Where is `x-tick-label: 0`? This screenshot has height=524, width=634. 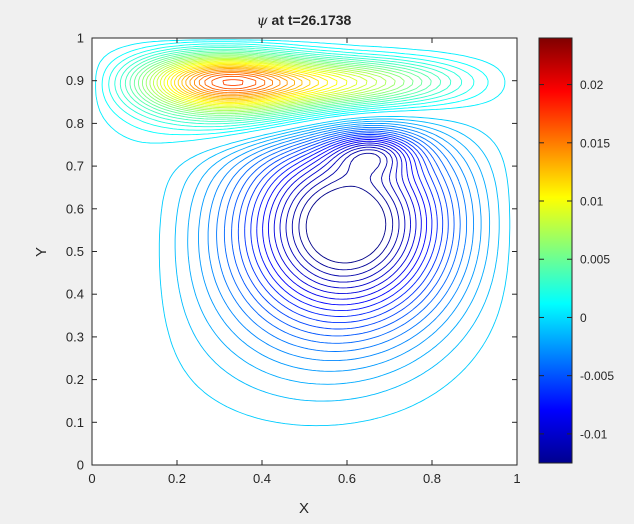
x-tick-label: 0 is located at coordinates (91, 478).